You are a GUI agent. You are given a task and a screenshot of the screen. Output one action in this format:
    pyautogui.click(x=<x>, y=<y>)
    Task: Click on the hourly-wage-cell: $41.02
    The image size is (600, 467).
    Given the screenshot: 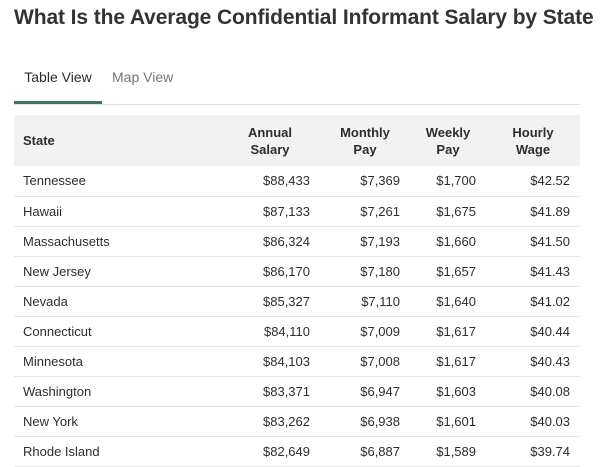 What is the action you would take?
    pyautogui.click(x=550, y=301)
    